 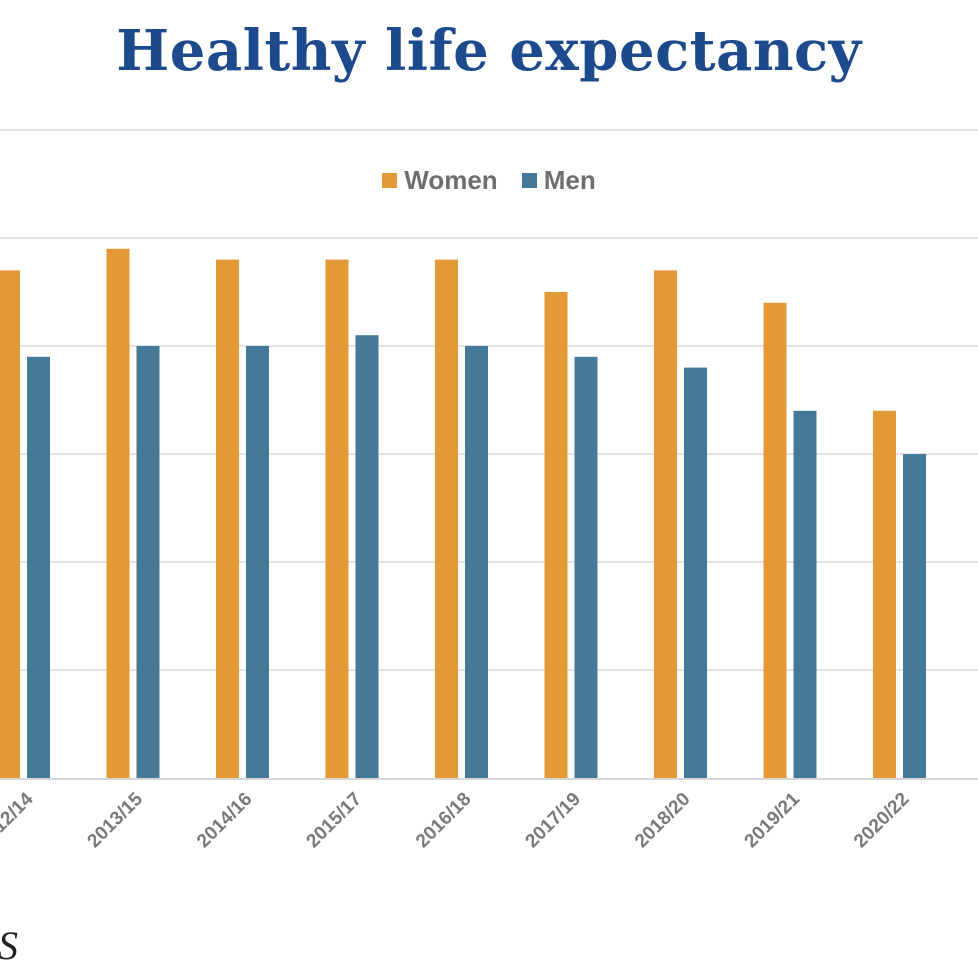 What do you see at coordinates (19, 820) in the screenshot?
I see `x-tick-label: 2012/14` at bounding box center [19, 820].